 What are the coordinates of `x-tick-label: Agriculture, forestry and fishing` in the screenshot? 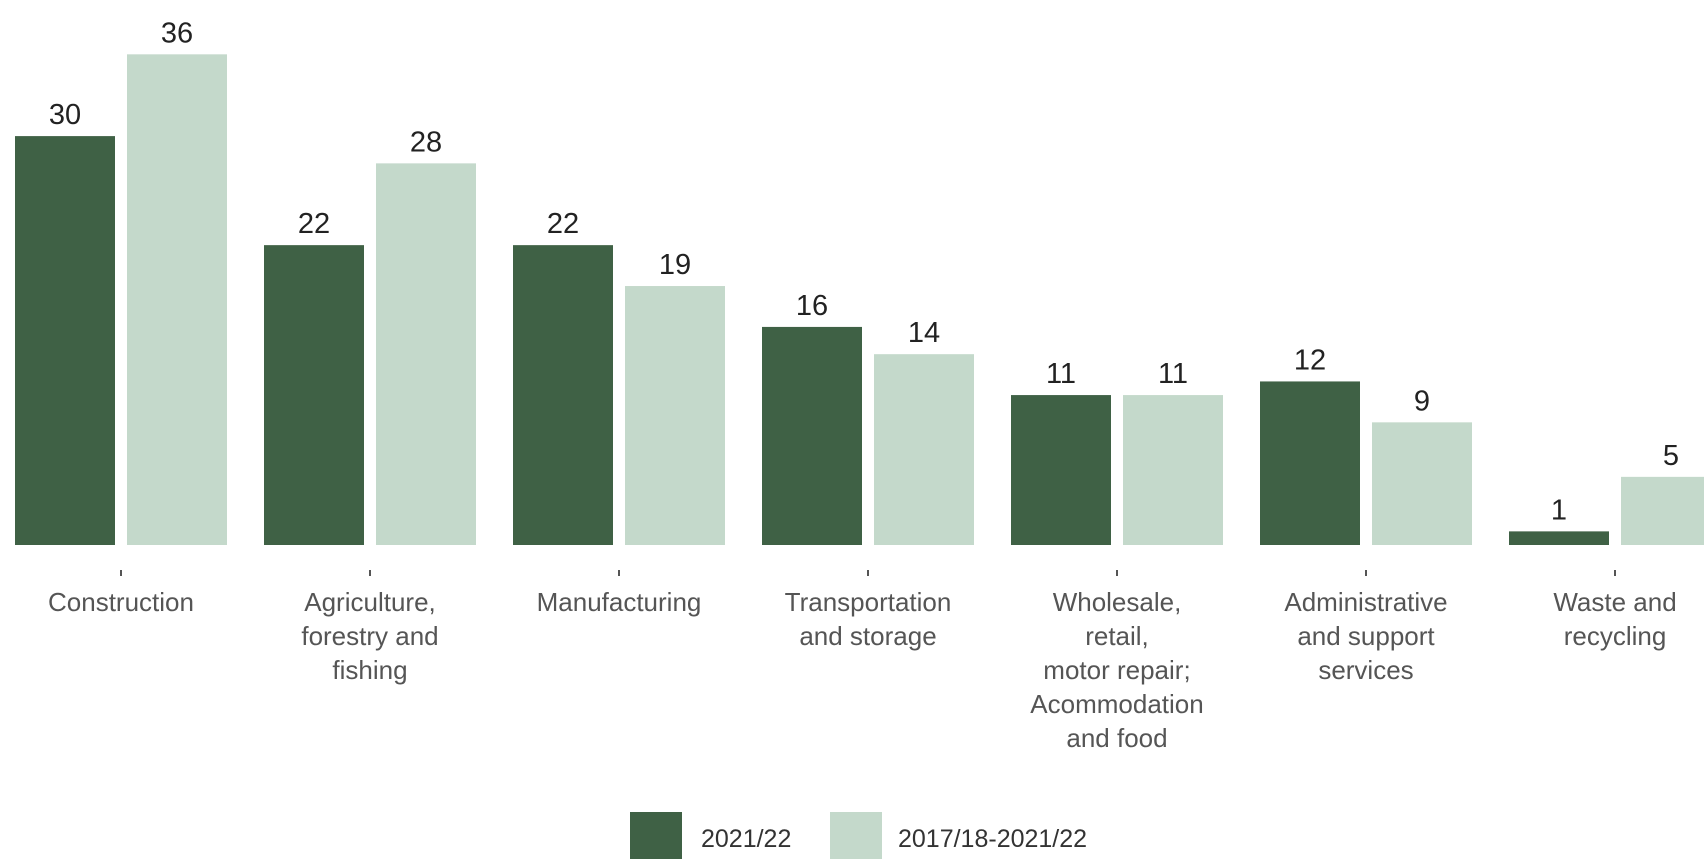 It's located at (369, 636).